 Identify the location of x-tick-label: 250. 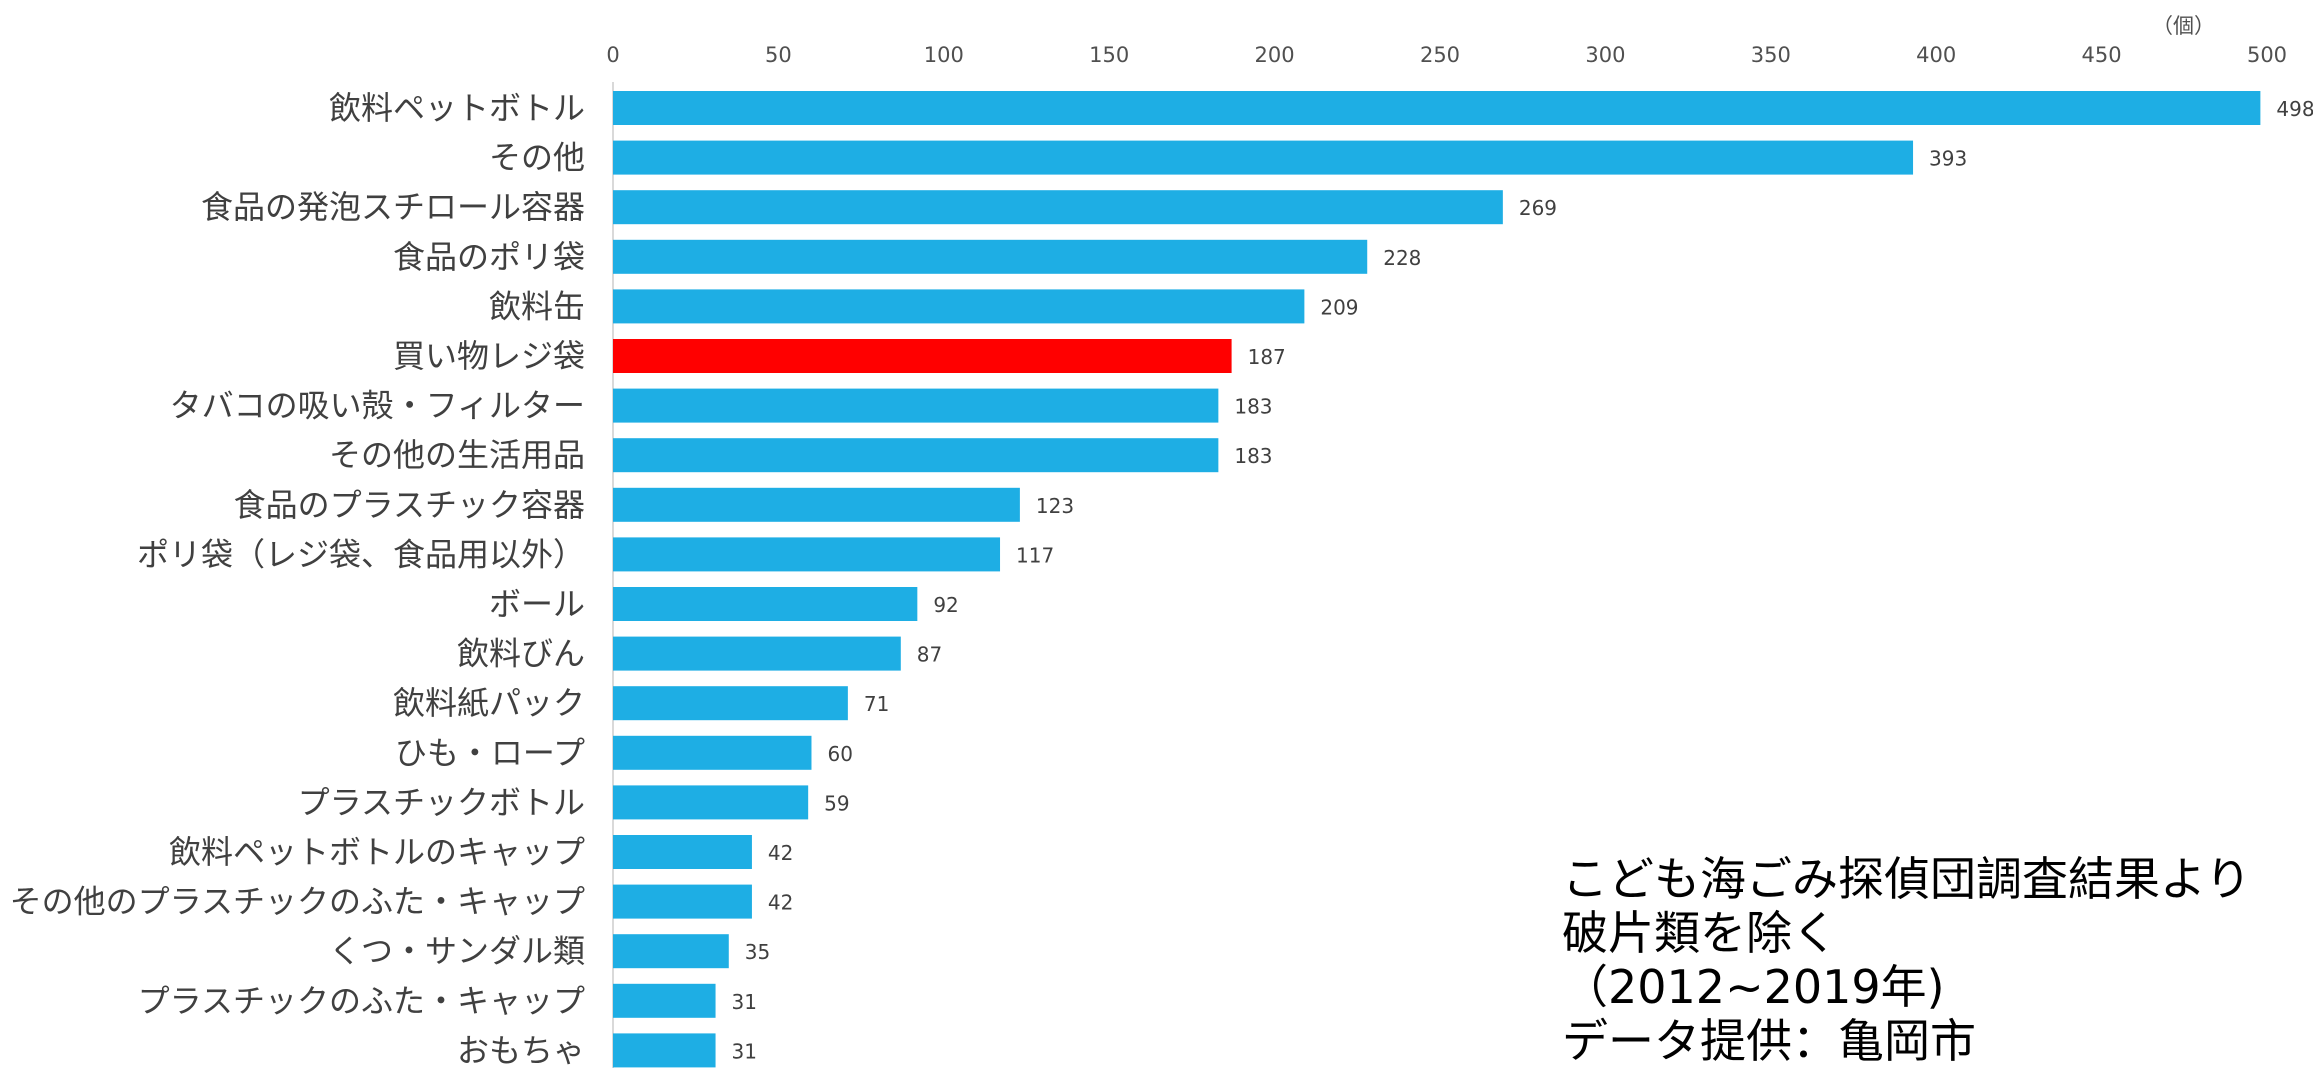
(1440, 55).